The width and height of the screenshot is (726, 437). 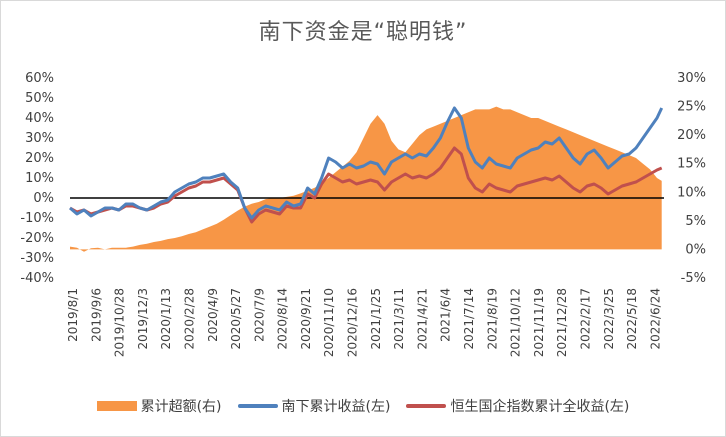 I want to click on right-tick-label: 30%, so click(x=691, y=78).